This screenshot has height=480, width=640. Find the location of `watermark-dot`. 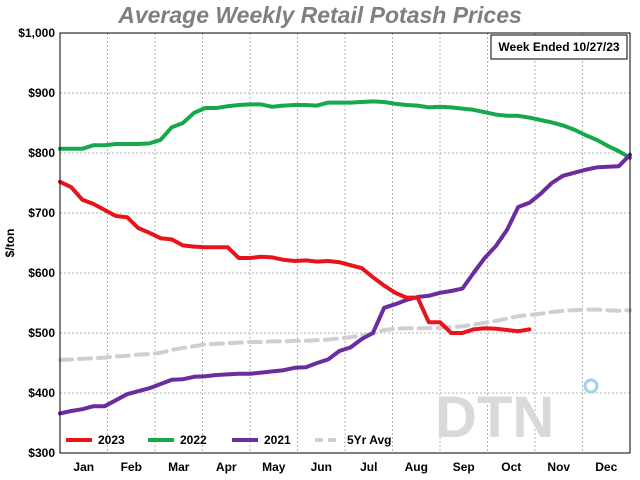

watermark-dot is located at coordinates (591, 386).